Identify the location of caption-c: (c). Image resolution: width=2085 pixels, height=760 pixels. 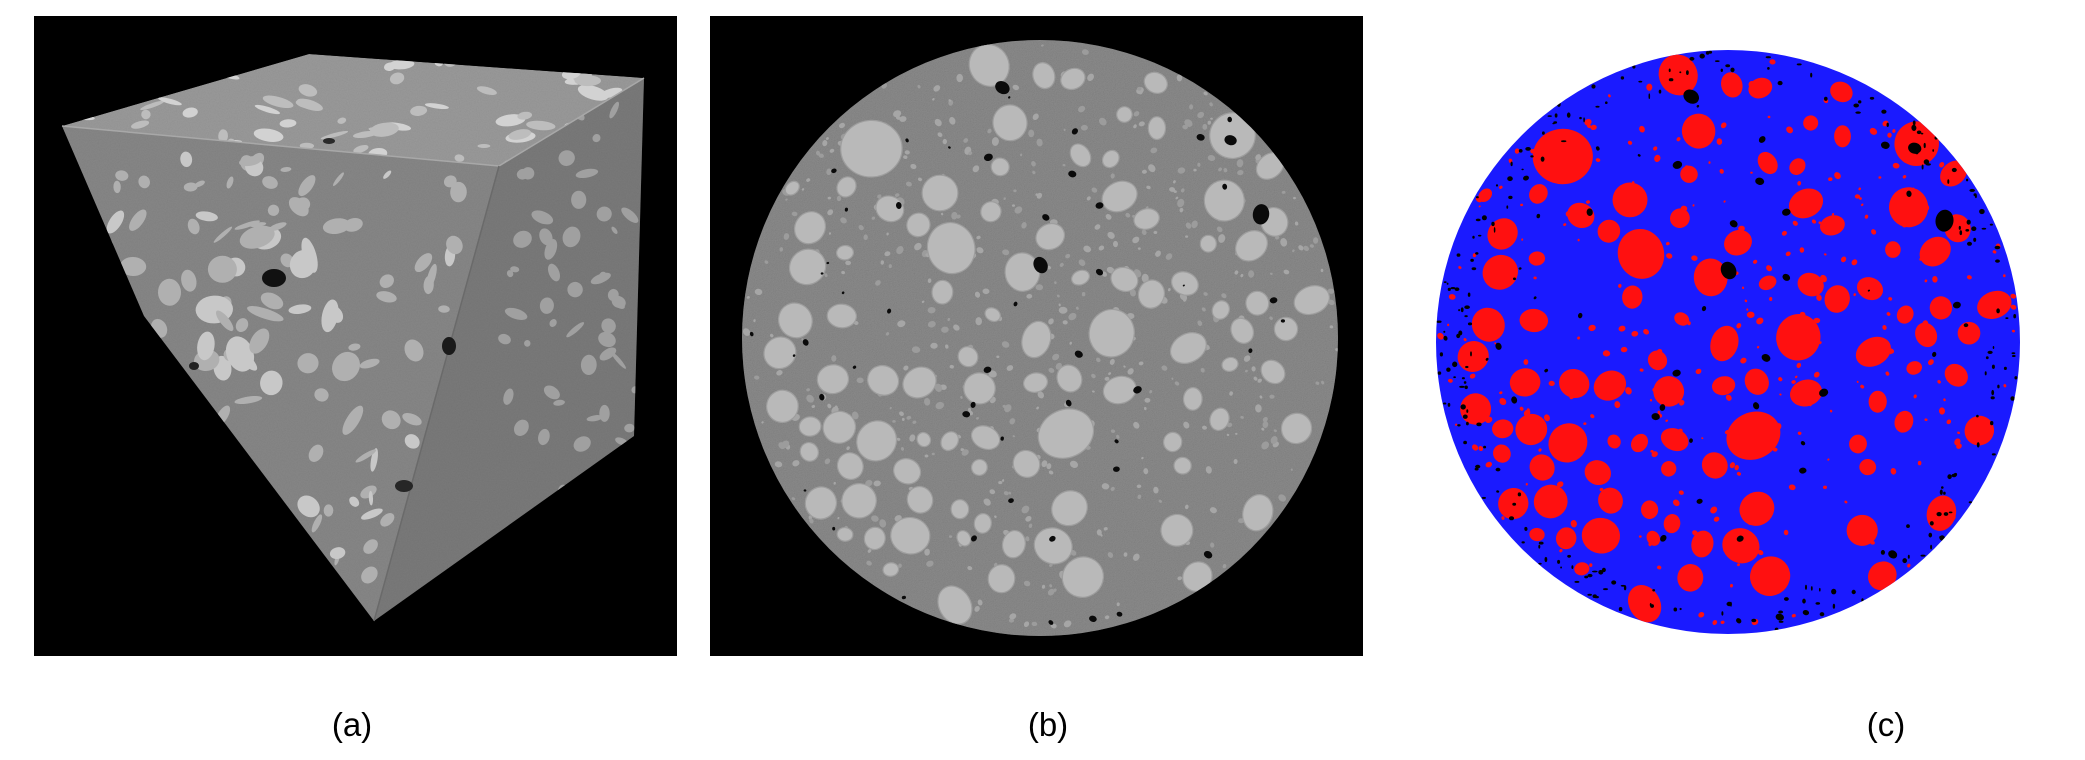
(1886, 724).